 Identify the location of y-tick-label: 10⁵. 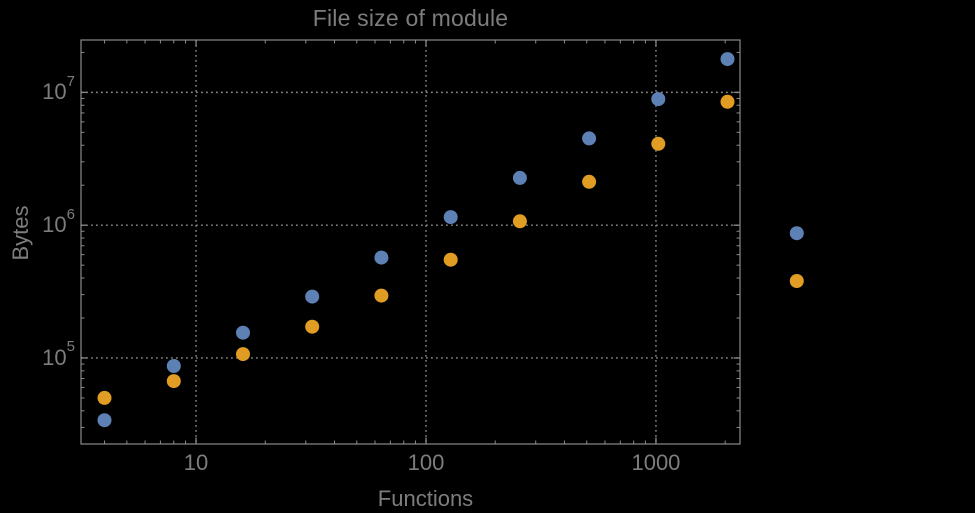
(58, 354).